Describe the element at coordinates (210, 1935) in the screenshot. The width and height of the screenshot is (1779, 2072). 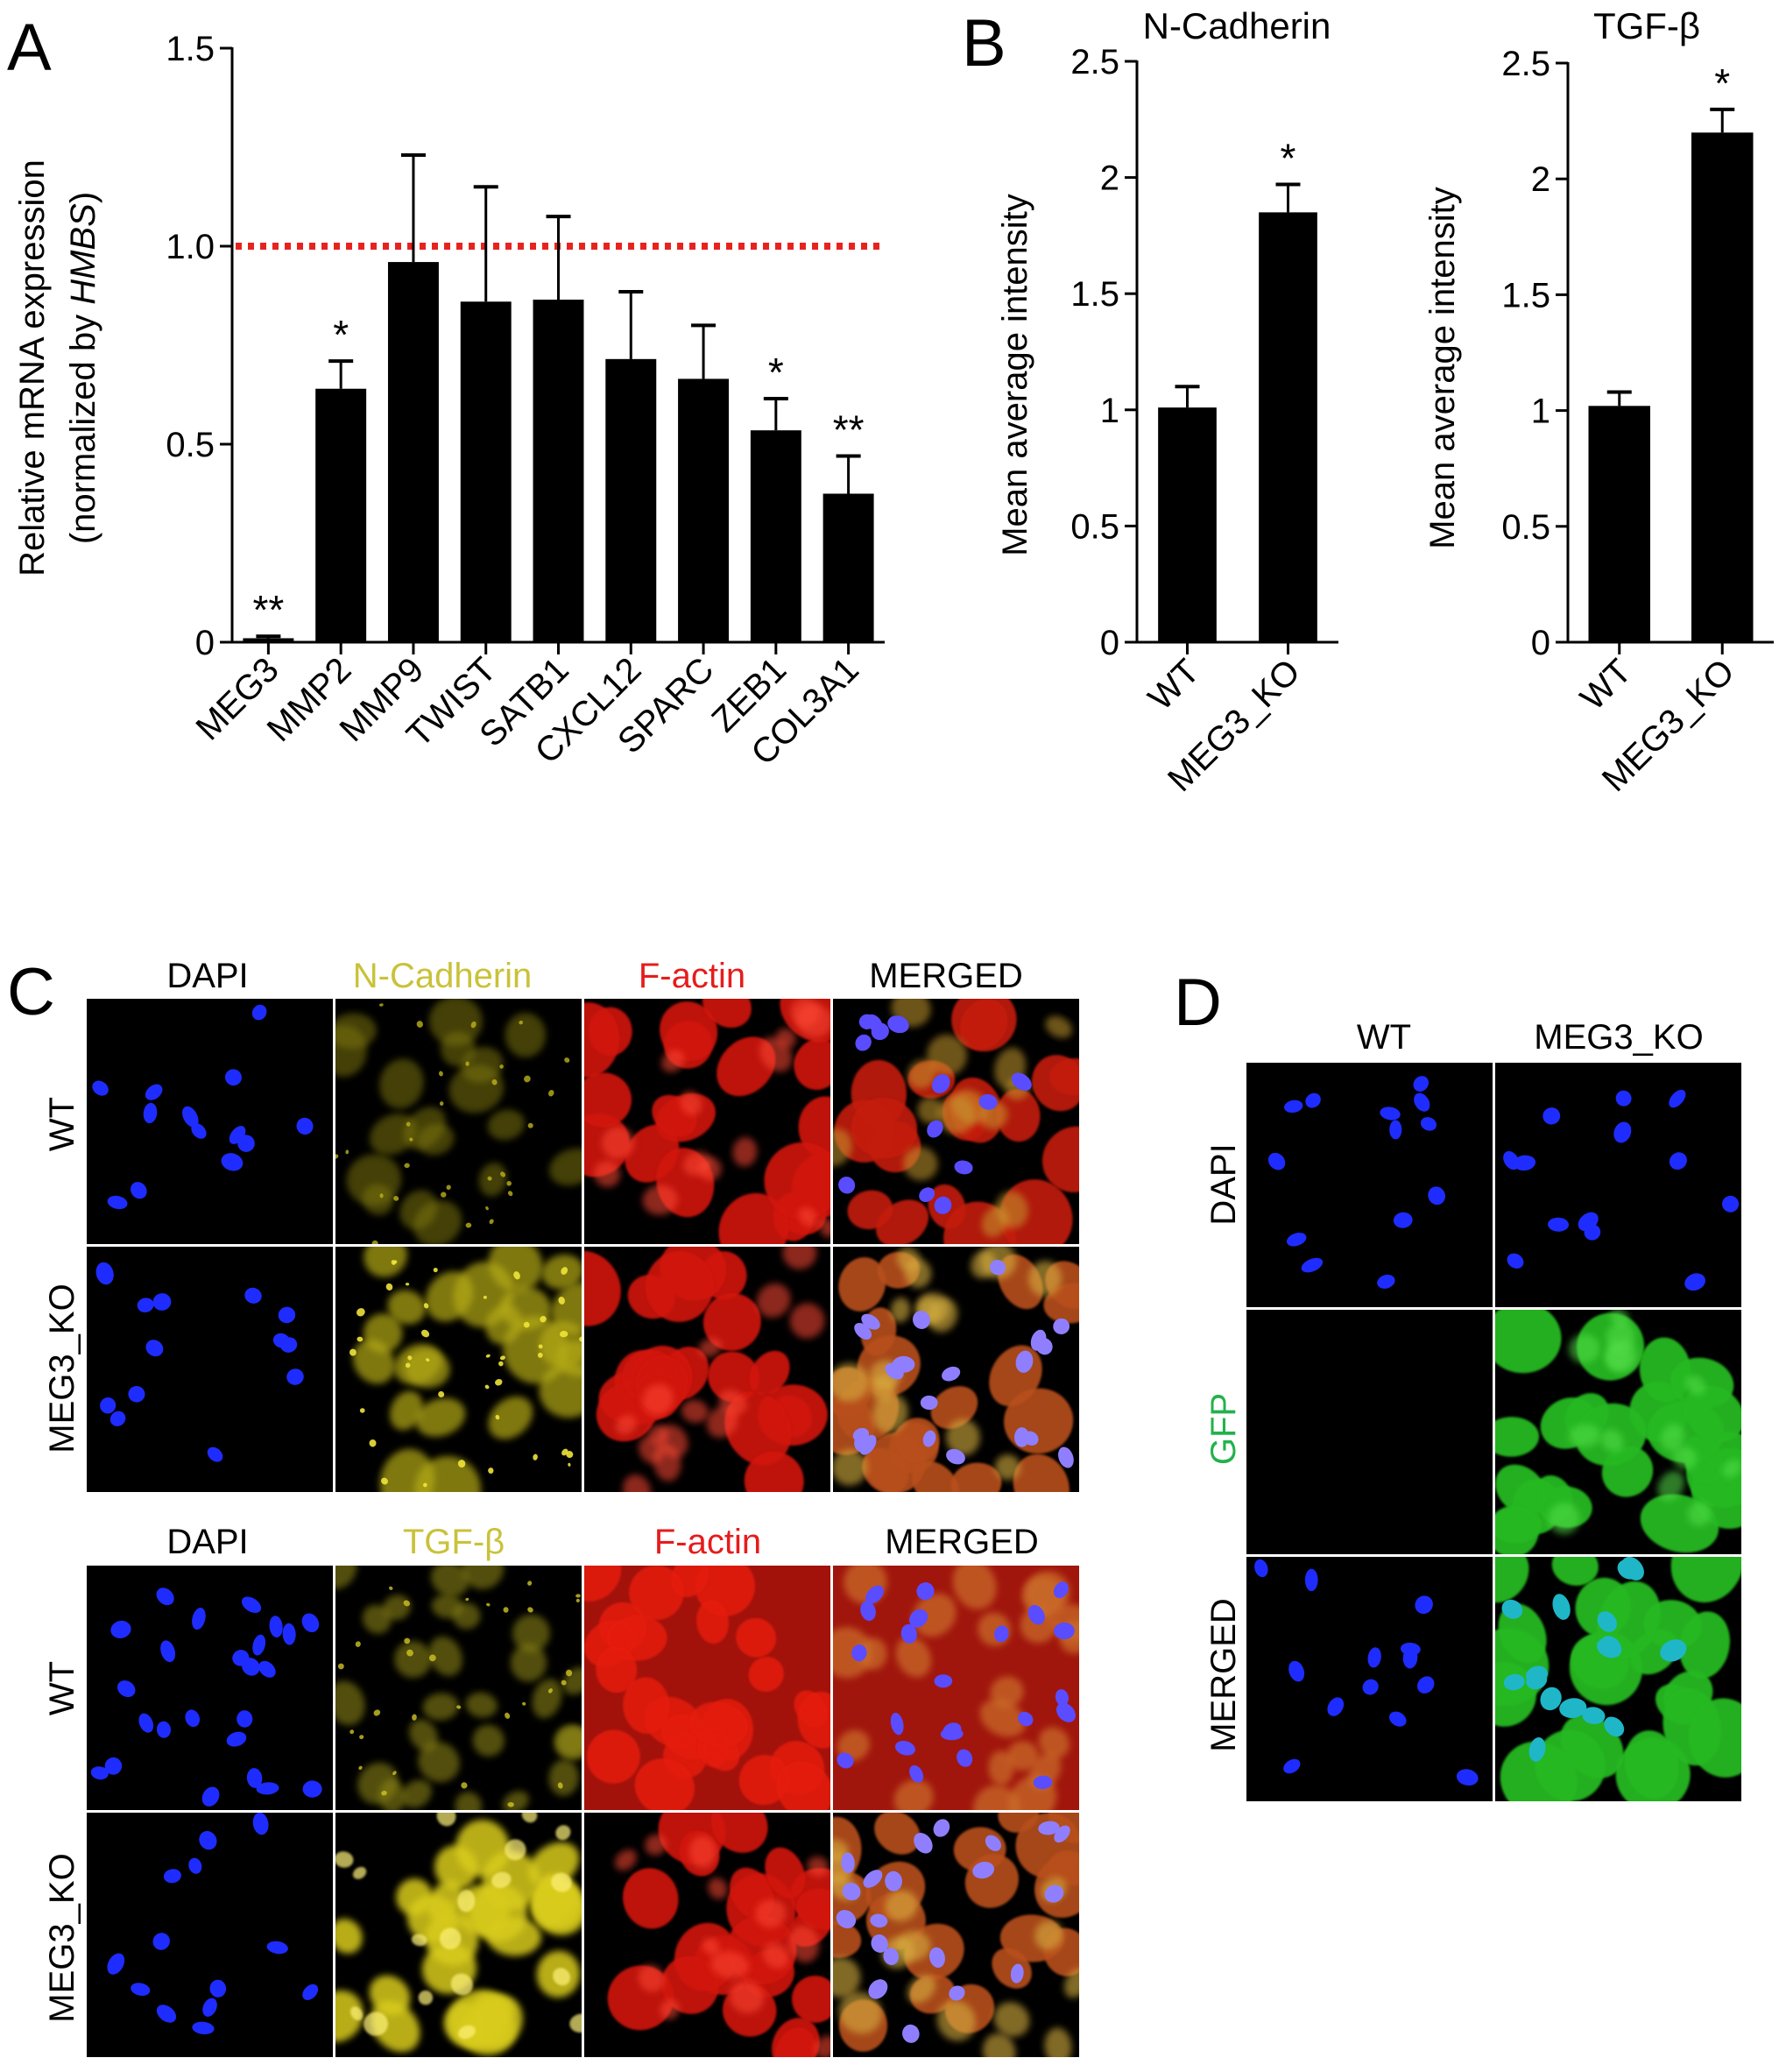
I see `tile-content` at that location.